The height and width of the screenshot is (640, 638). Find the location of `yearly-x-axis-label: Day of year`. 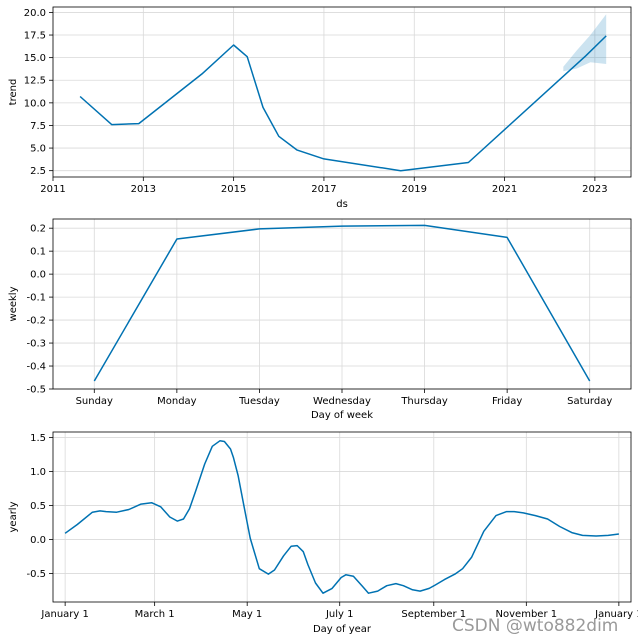

yearly-x-axis-label: Day of year is located at coordinates (342, 629).